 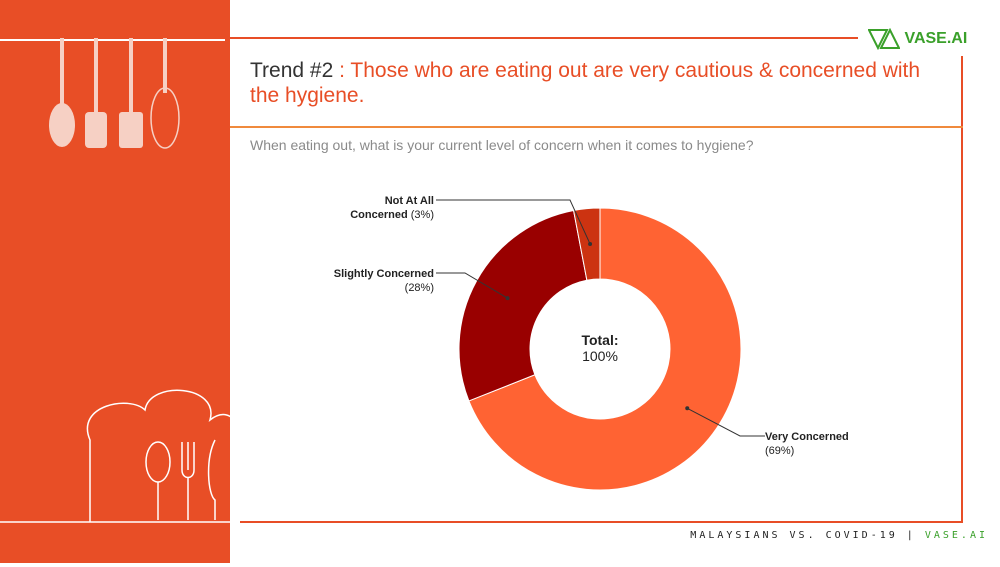 I want to click on title-divider, so click(x=596, y=127).